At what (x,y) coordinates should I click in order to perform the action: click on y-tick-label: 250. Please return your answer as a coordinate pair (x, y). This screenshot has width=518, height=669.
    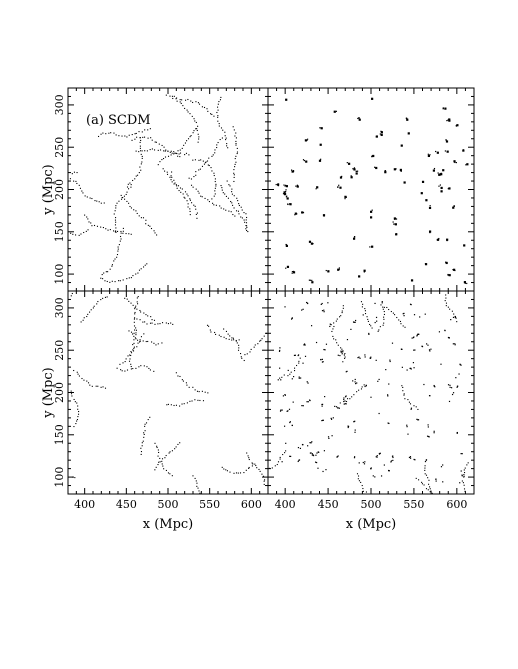
    Looking at the image, I should click on (59, 147).